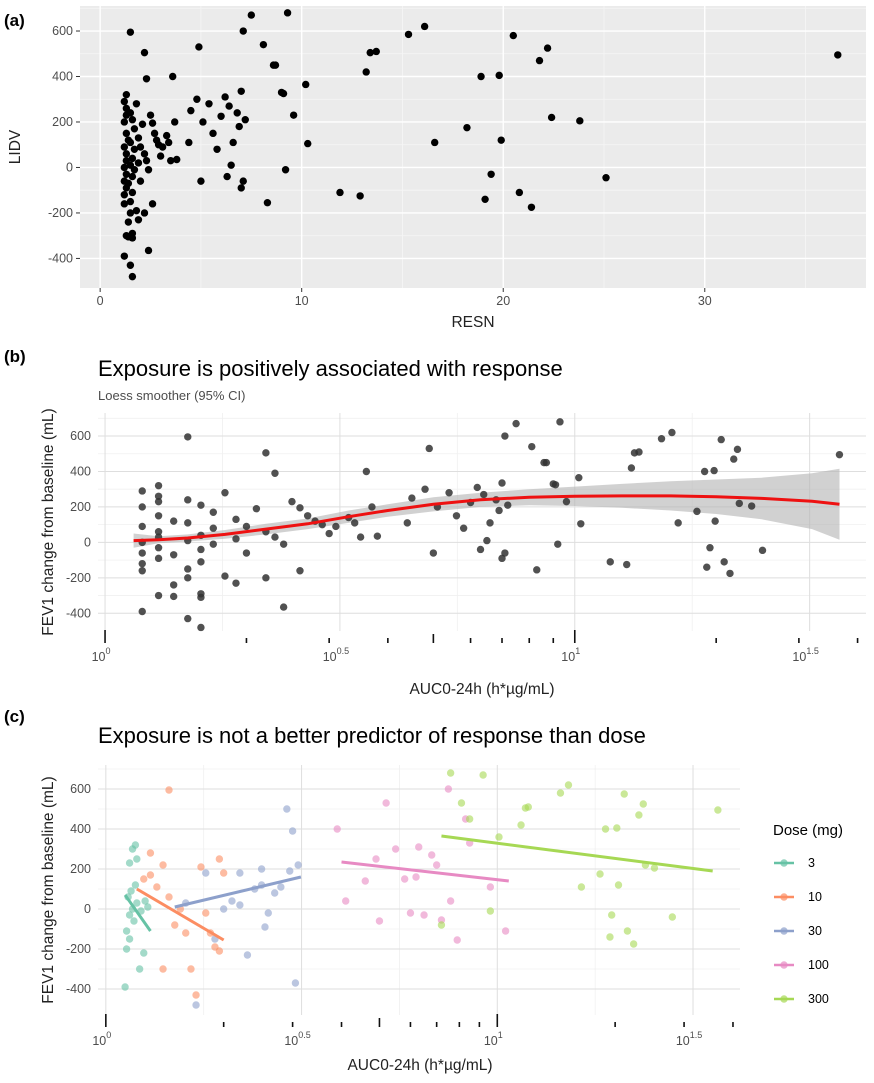 The image size is (874, 1083). Describe the element at coordinates (48, 889) in the screenshot. I see `panel-c-y-axis-title: FEV1 change from baseline (mL)` at that location.